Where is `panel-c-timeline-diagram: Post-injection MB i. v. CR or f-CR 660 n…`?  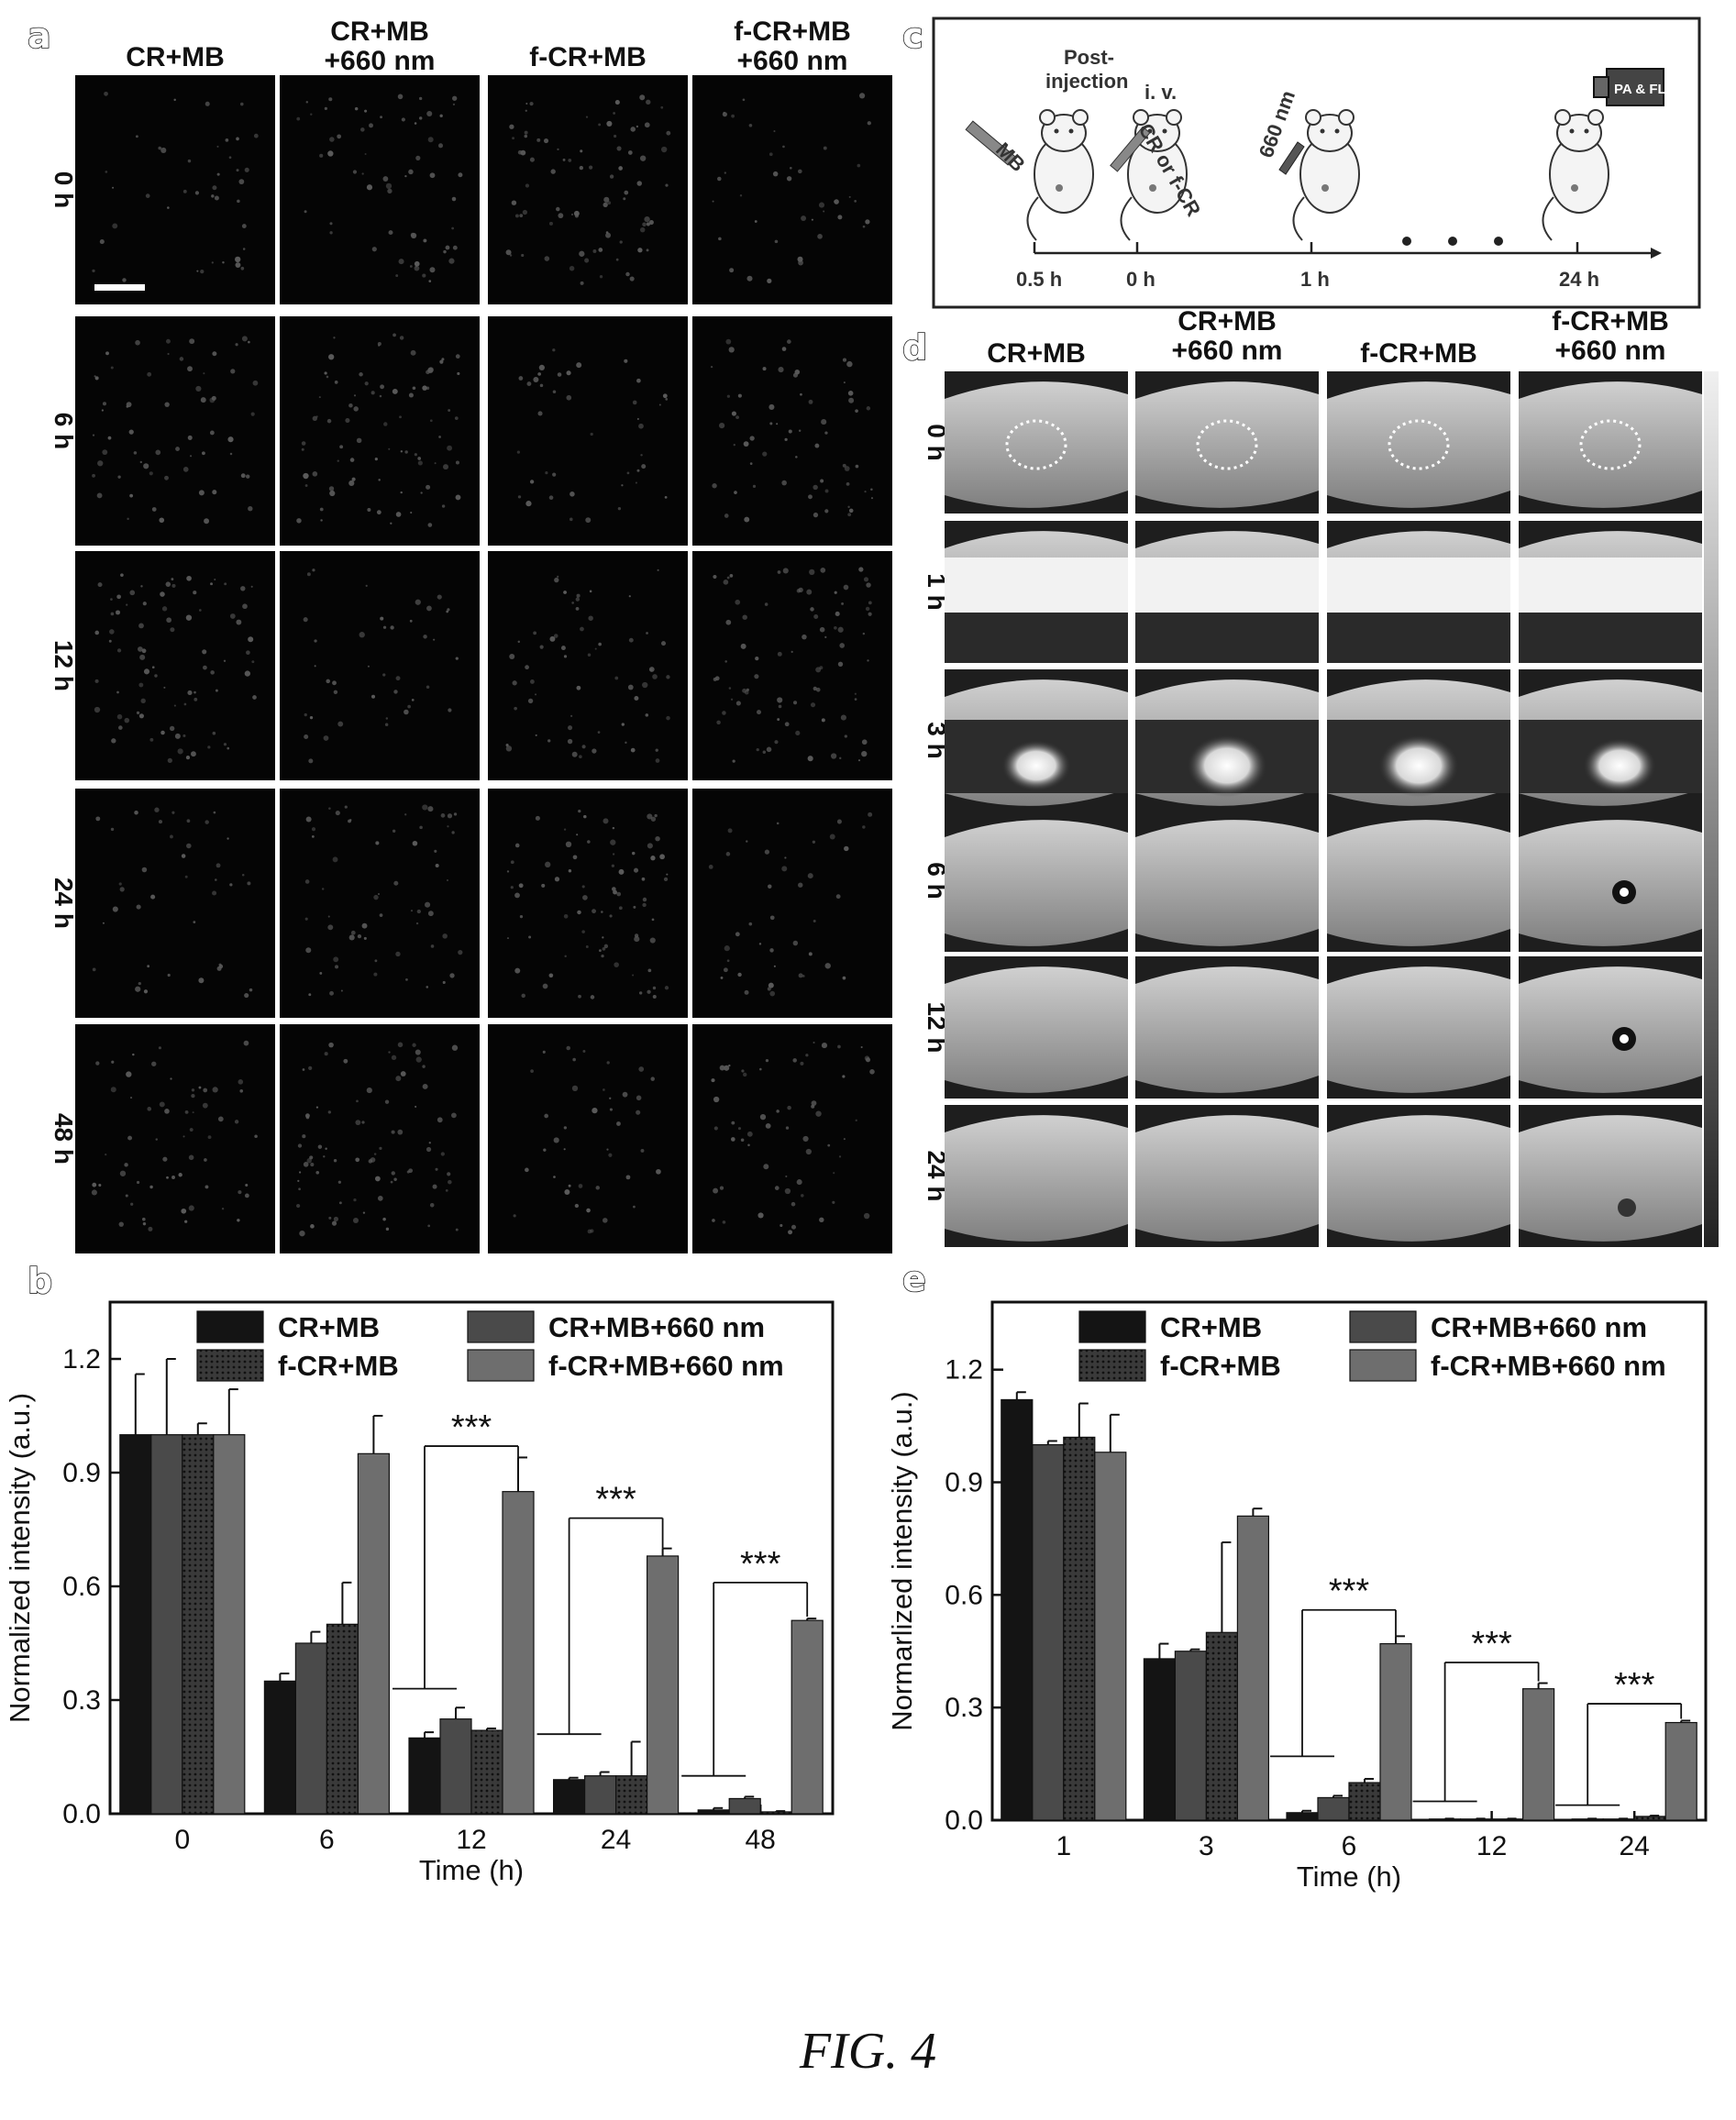
panel-c-timeline-diagram: Post-injection MB i. v. CR or f-CR 660 n… is located at coordinates (1316, 163).